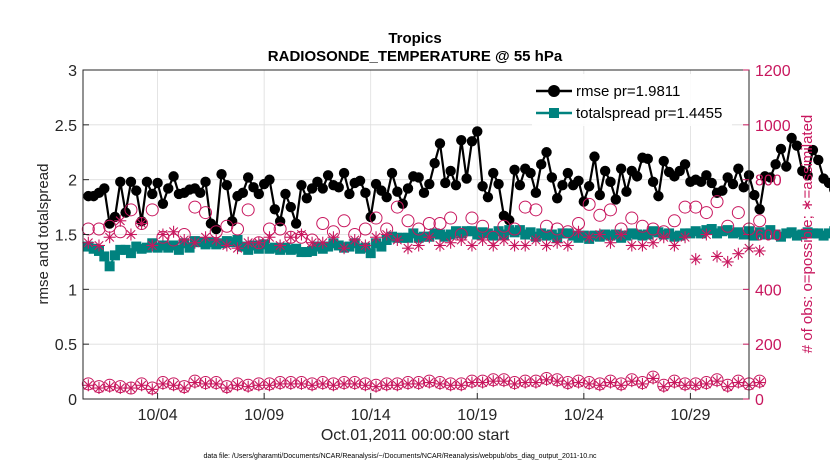  Describe the element at coordinates (584, 415) in the screenshot. I see `x-tick-label: 10/24` at that location.